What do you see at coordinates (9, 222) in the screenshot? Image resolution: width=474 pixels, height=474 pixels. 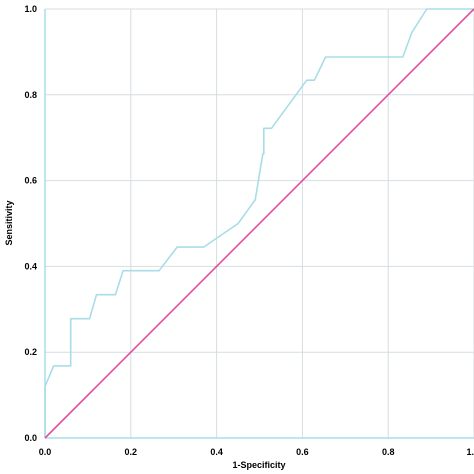 I see `y-axis-label: Sensitivity` at bounding box center [9, 222].